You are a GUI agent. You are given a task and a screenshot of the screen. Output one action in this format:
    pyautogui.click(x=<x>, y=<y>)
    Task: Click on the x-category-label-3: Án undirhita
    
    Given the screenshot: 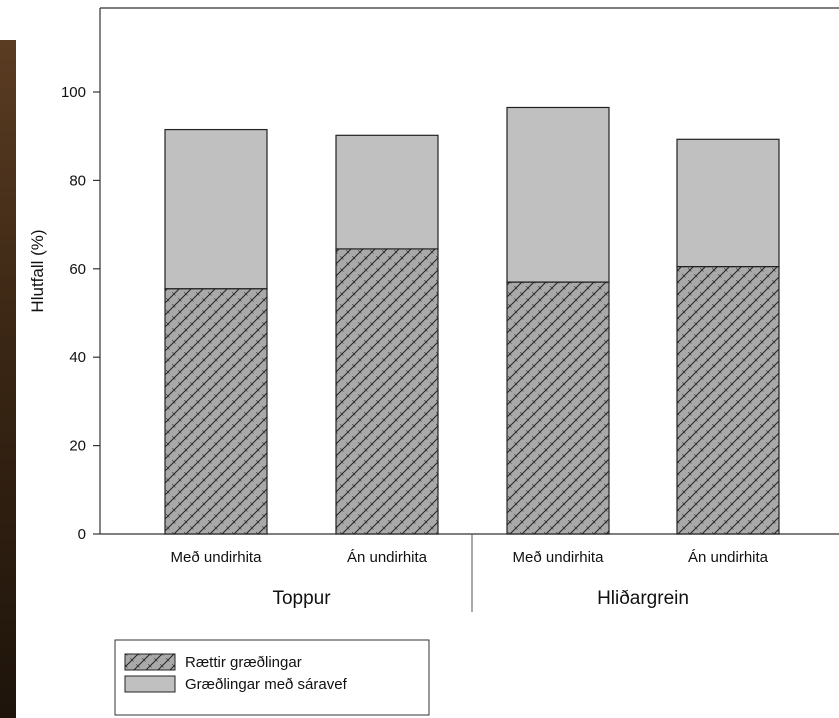 What is the action you would take?
    pyautogui.click(x=728, y=557)
    